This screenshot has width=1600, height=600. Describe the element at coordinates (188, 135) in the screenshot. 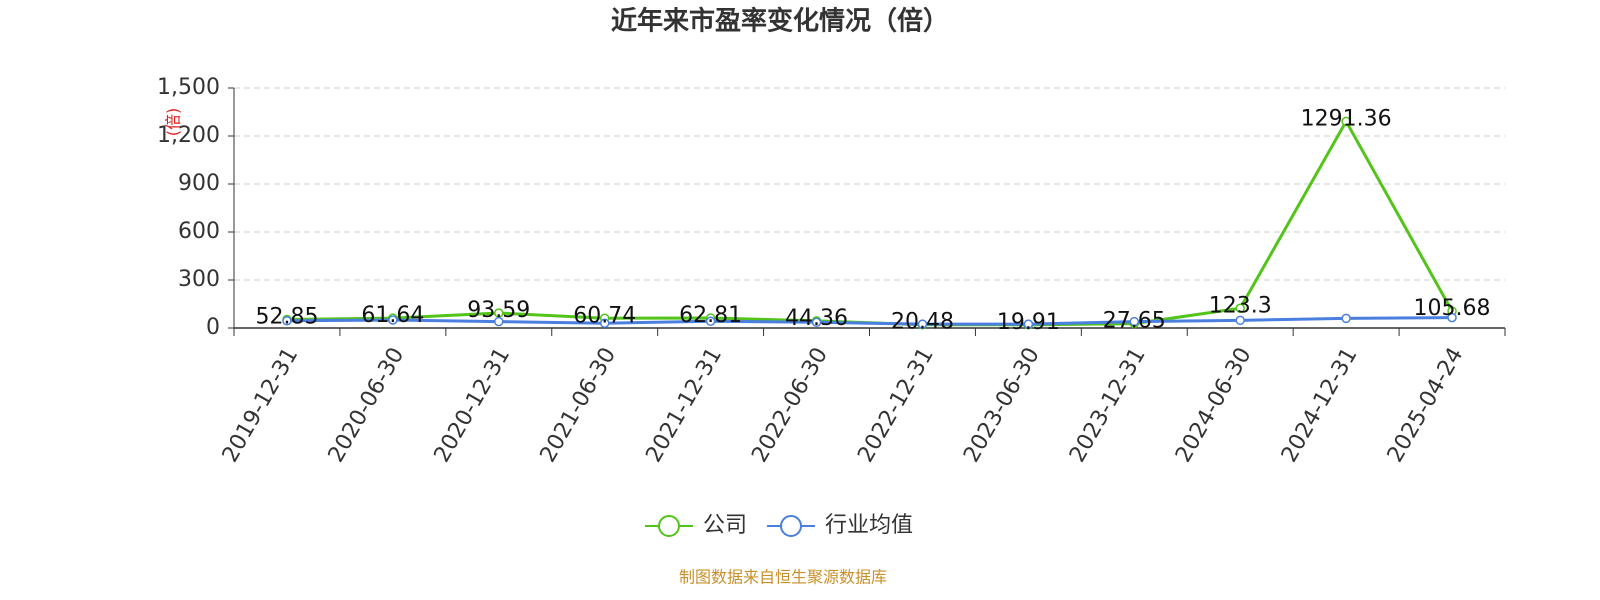

I see `y-tick-label: 1,200` at that location.